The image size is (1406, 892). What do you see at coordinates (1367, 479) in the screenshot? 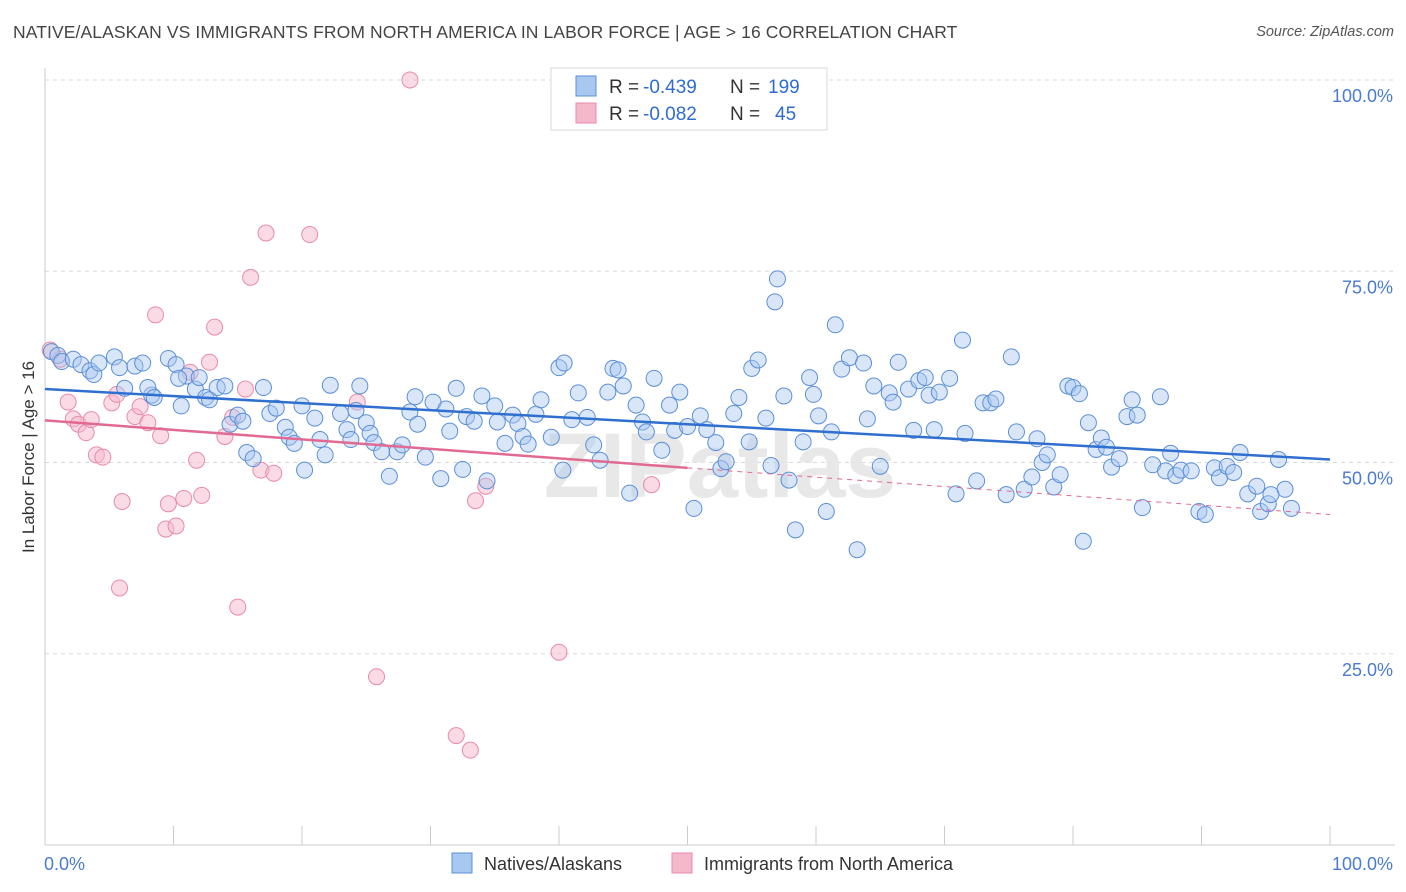
I see `y-tick-50: 50.0%` at bounding box center [1367, 479].